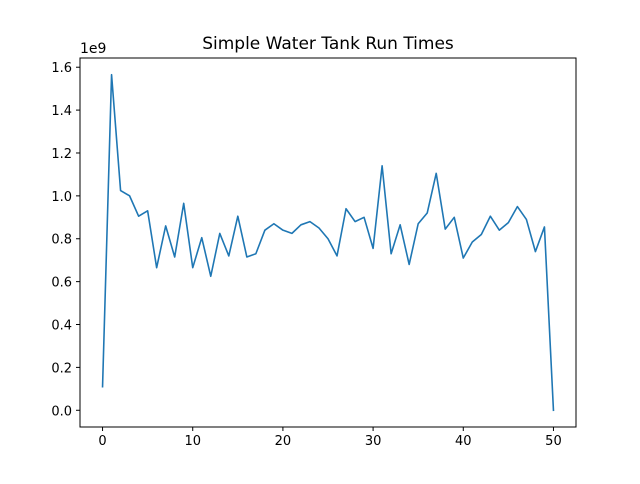  What do you see at coordinates (61, 368) in the screenshot?
I see `y-tick-label: 0.2` at bounding box center [61, 368].